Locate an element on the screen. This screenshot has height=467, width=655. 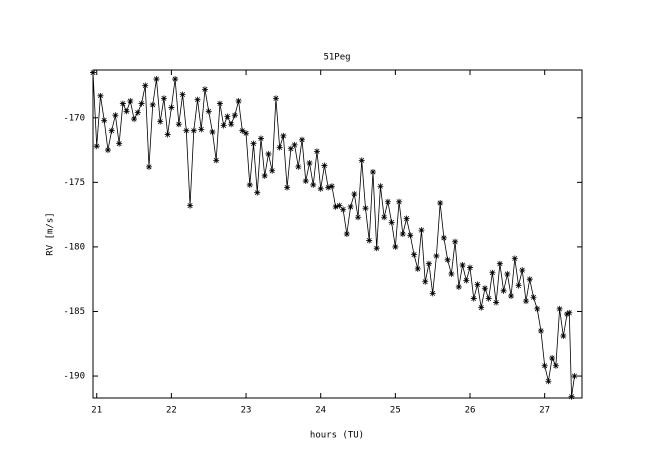
x-tick-label: 21 is located at coordinates (96, 411).